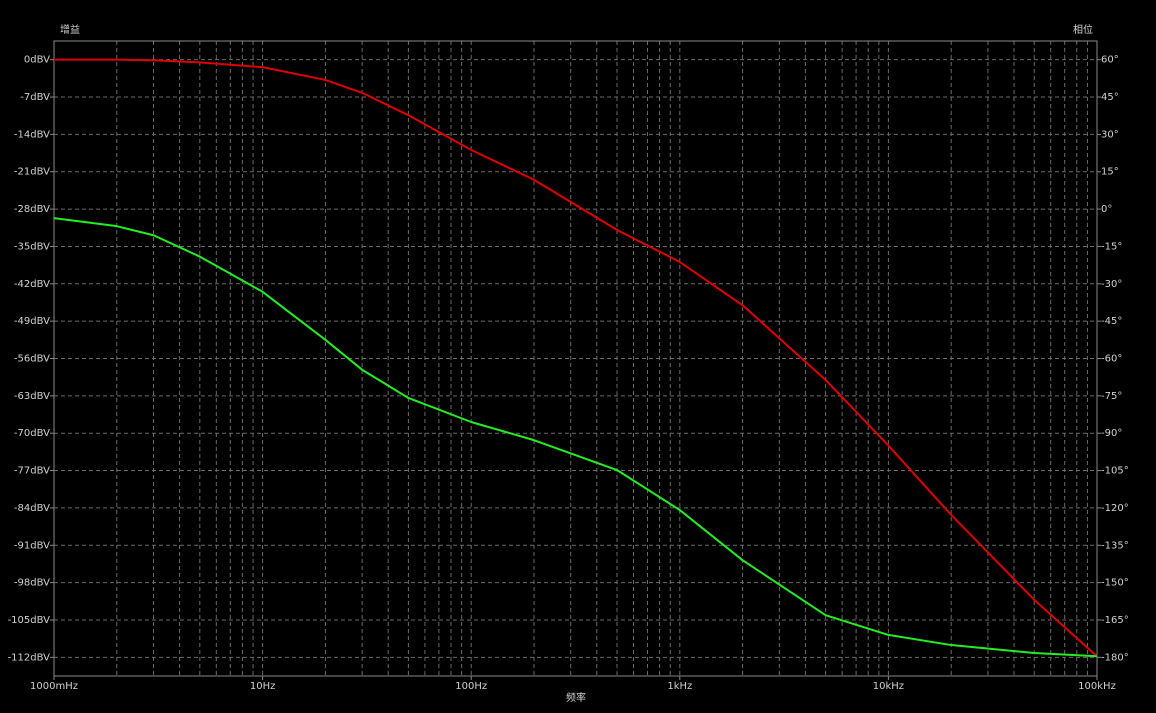 The height and width of the screenshot is (713, 1156). What do you see at coordinates (1111, 396) in the screenshot?
I see `y2-tick-label: -75°` at bounding box center [1111, 396].